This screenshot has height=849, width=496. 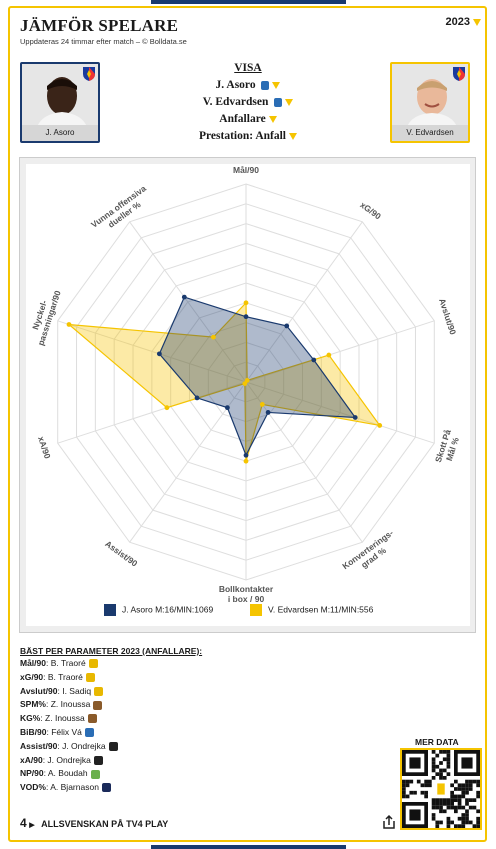 I want to click on year-value: 2023, so click(x=457, y=22).